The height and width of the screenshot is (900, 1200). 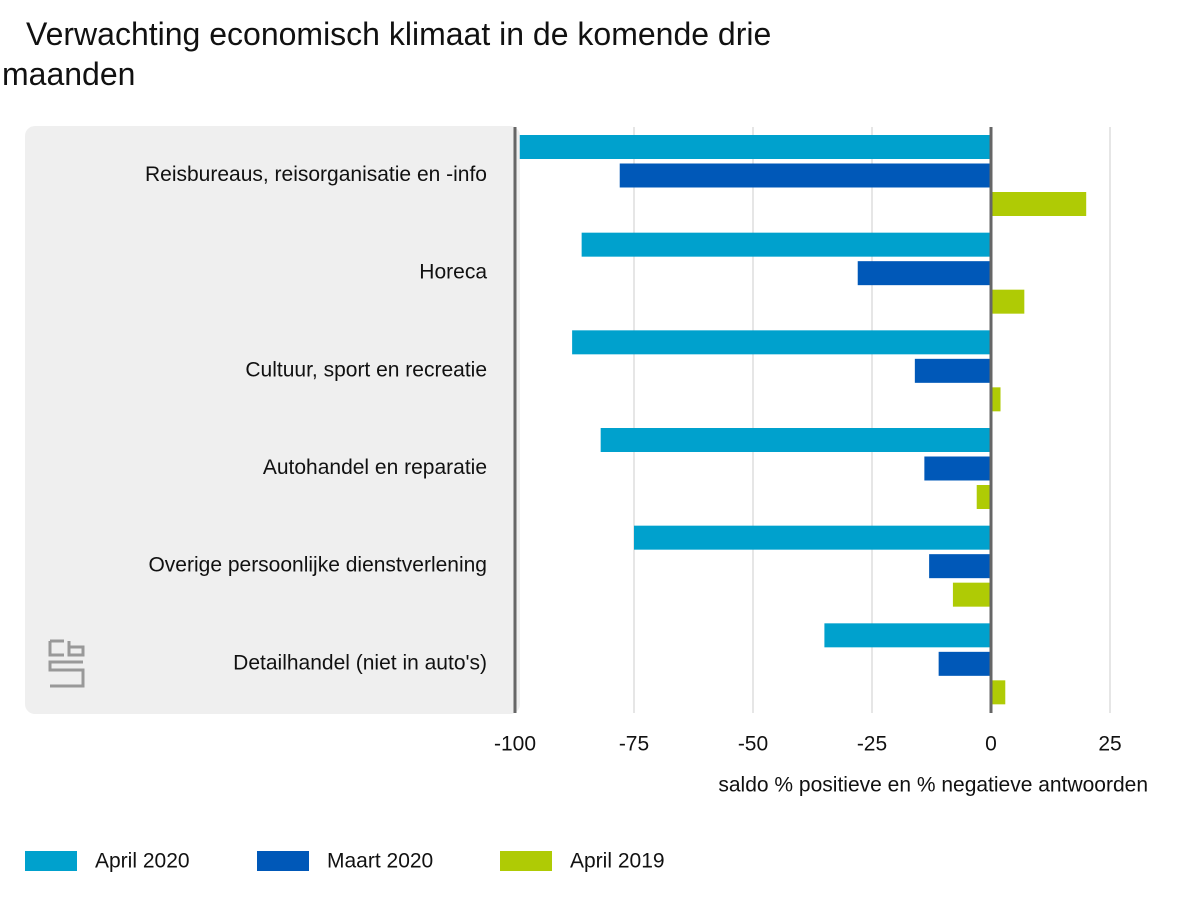 I want to click on cbs-logo, so click(x=66, y=663).